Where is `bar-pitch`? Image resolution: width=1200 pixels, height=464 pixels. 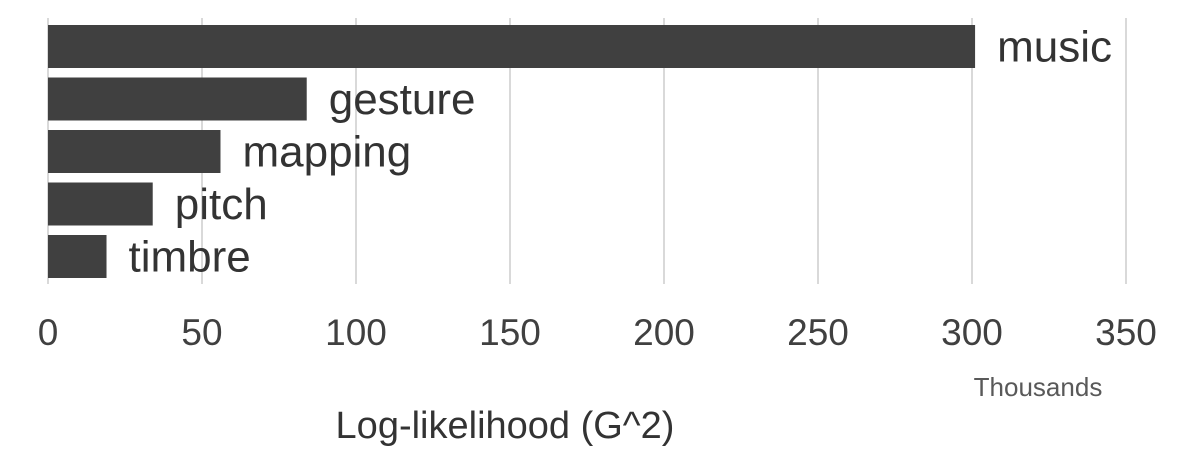 bar-pitch is located at coordinates (100, 204).